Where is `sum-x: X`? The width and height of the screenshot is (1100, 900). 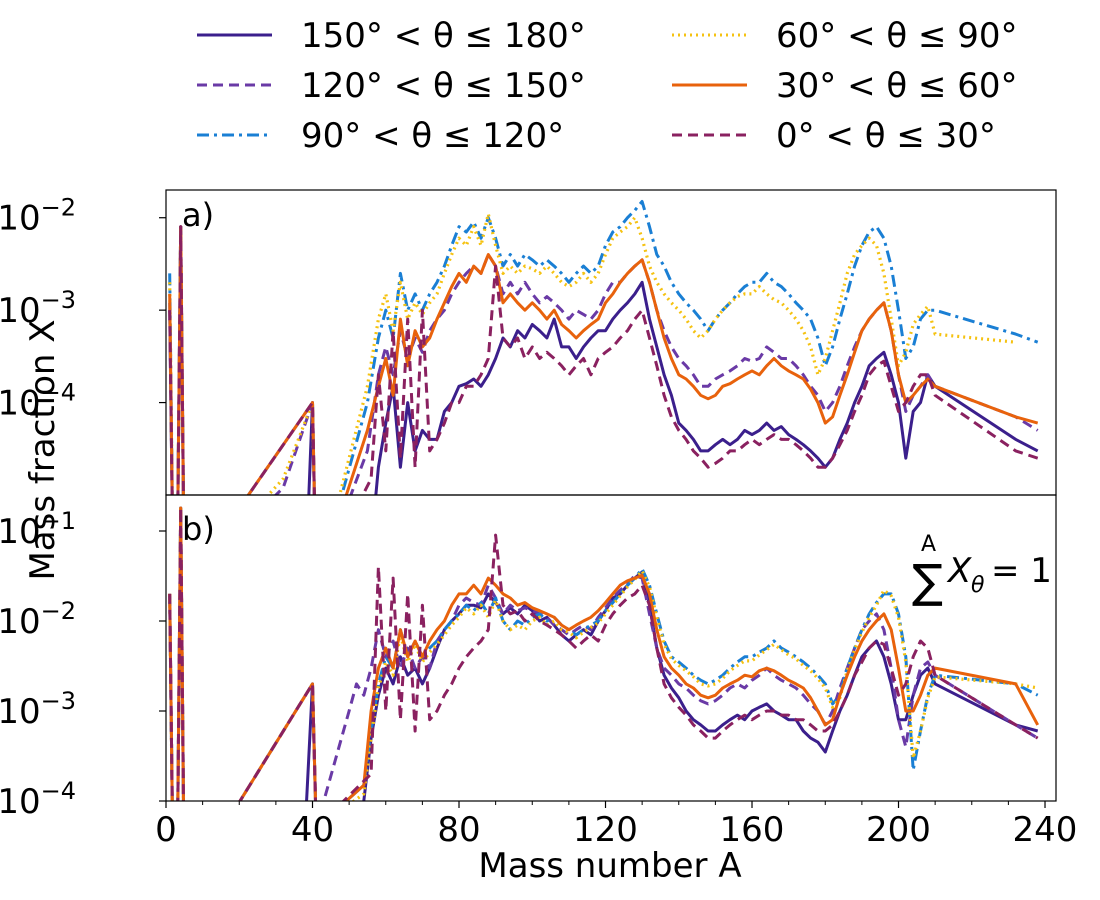
sum-x: X is located at coordinates (959, 571).